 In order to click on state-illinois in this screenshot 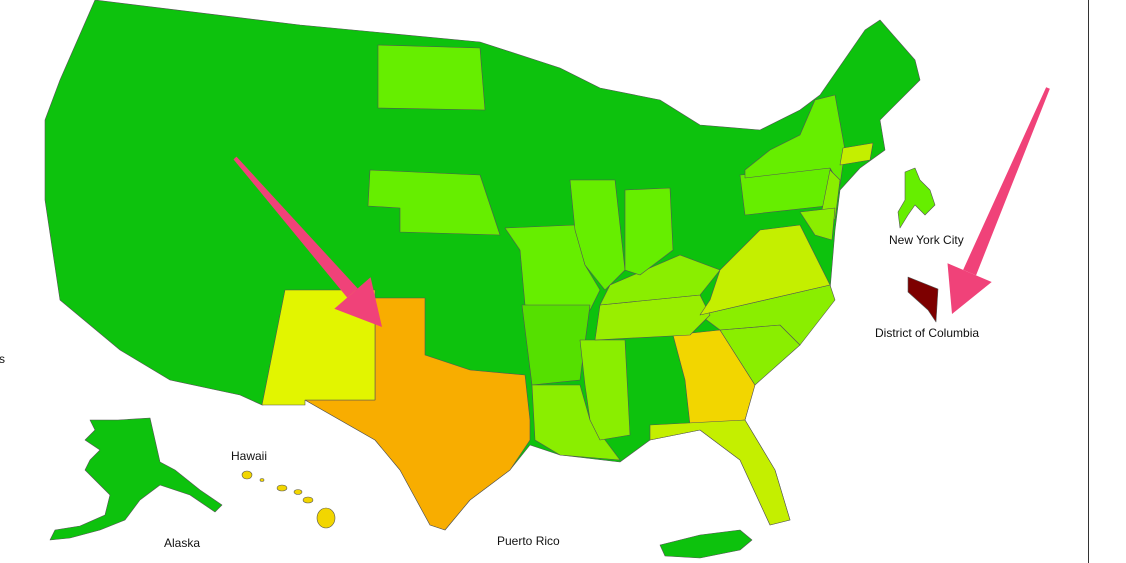, I will do `click(597, 235)`.